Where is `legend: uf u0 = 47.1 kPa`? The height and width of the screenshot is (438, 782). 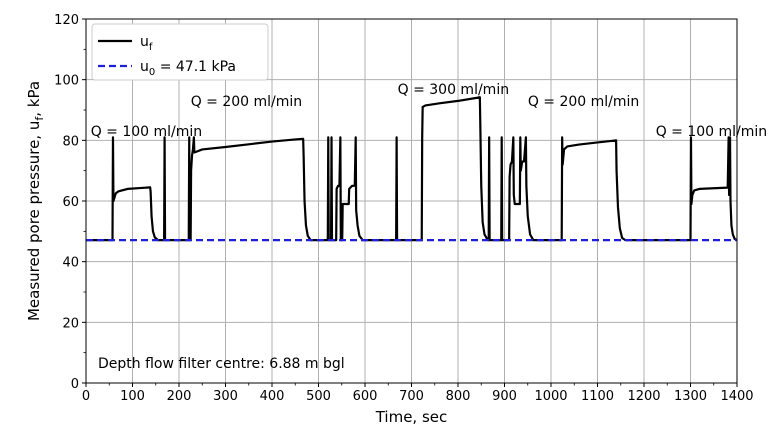
legend: uf u0 = 47.1 kPa is located at coordinates (180, 52).